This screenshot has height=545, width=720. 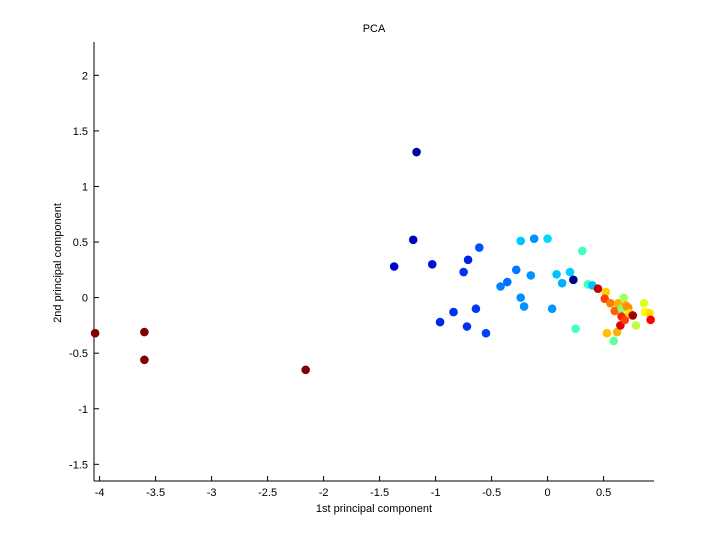 I want to click on x-tick-label: -2, so click(x=324, y=493).